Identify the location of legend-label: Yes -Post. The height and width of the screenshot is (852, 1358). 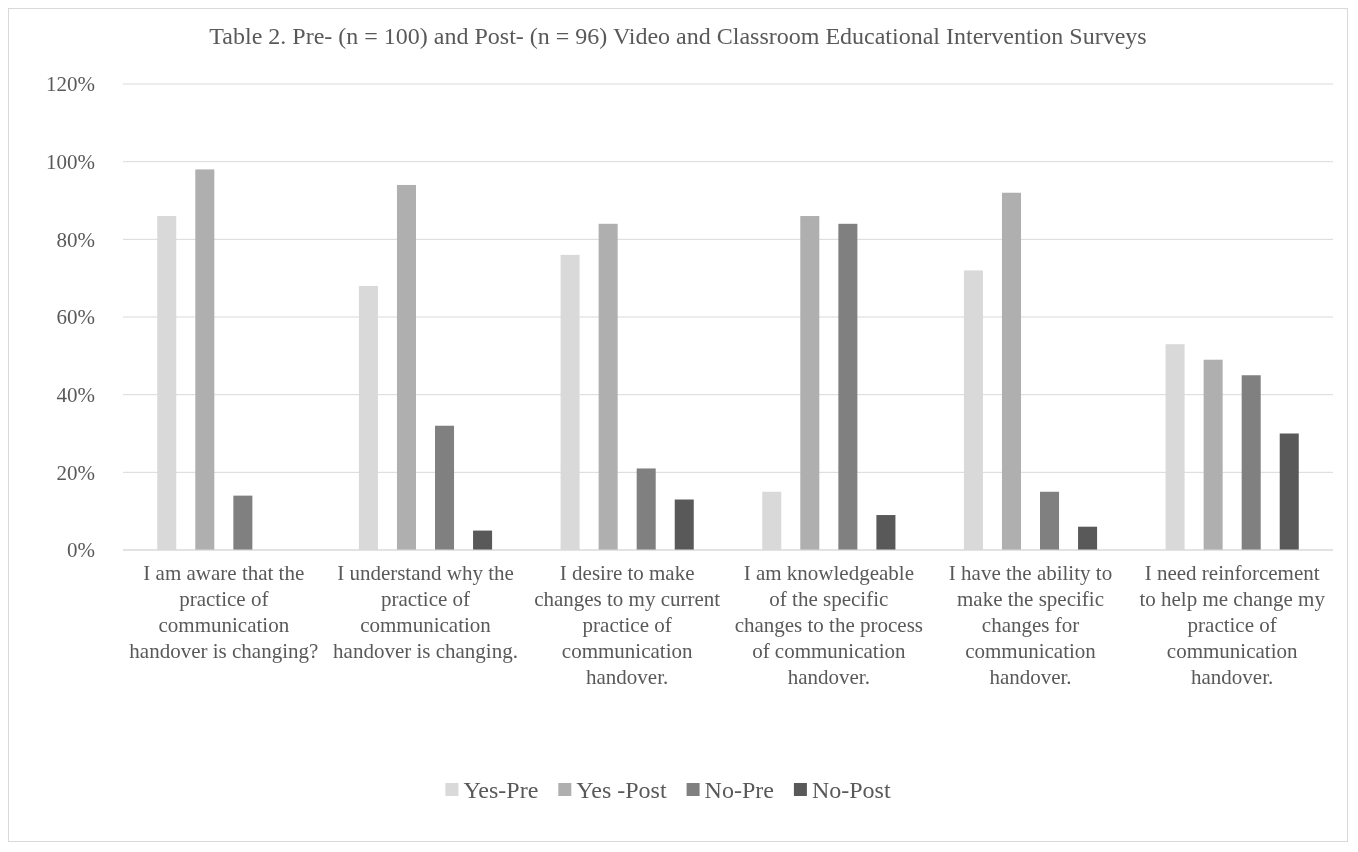
(621, 790).